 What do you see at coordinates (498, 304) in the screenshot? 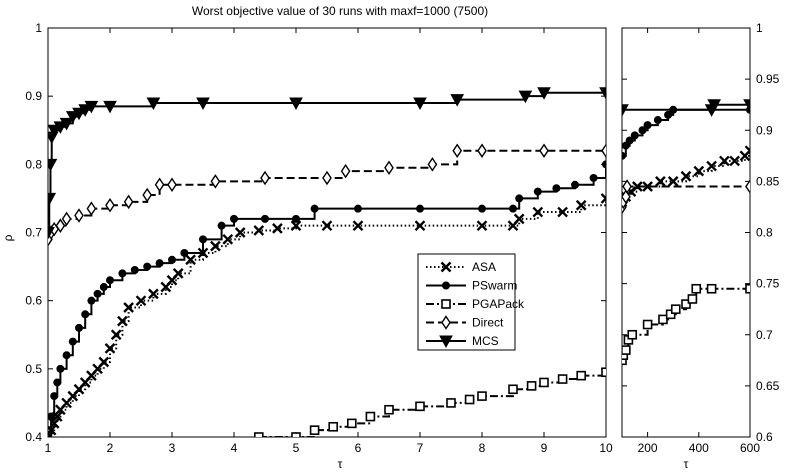
I see `legend-label-pgapack: PGAPack` at bounding box center [498, 304].